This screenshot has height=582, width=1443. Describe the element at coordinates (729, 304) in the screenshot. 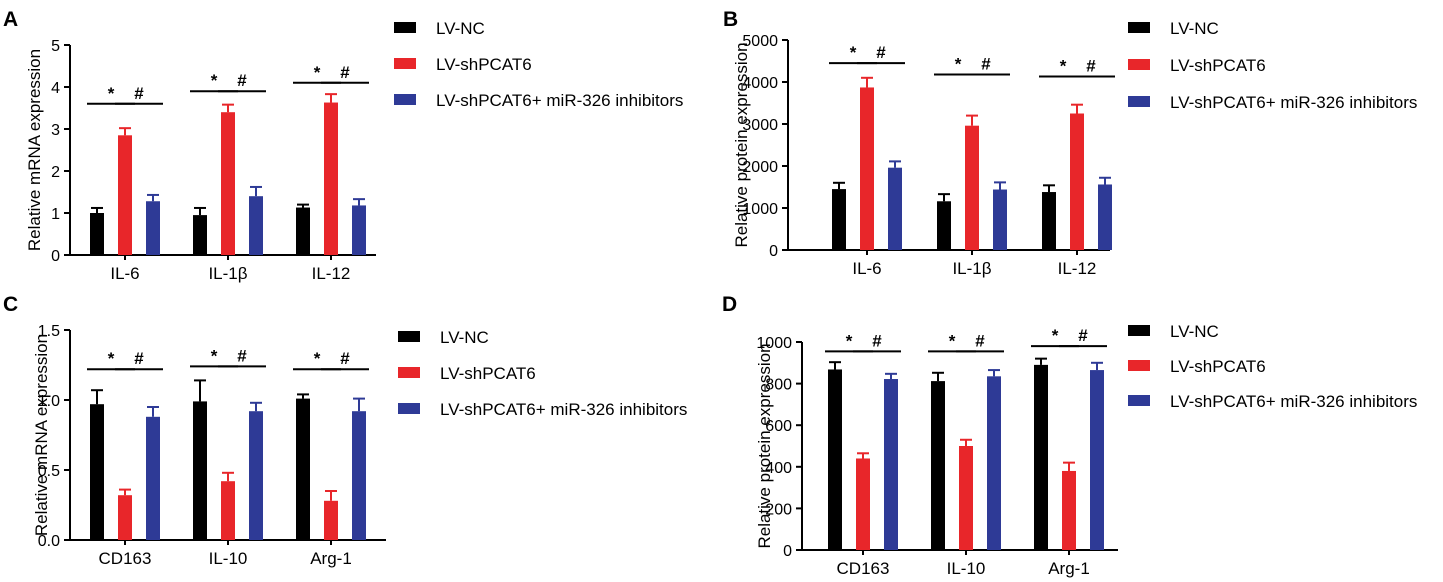

I see `panel-letter: D` at that location.